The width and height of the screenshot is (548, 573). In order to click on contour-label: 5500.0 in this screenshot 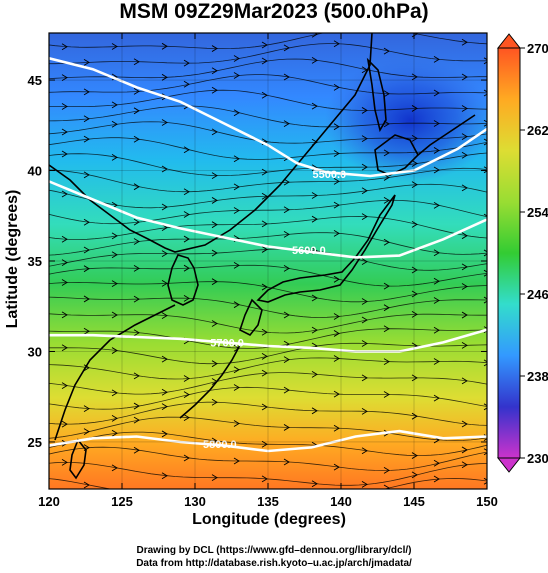, I will do `click(329, 175)`.